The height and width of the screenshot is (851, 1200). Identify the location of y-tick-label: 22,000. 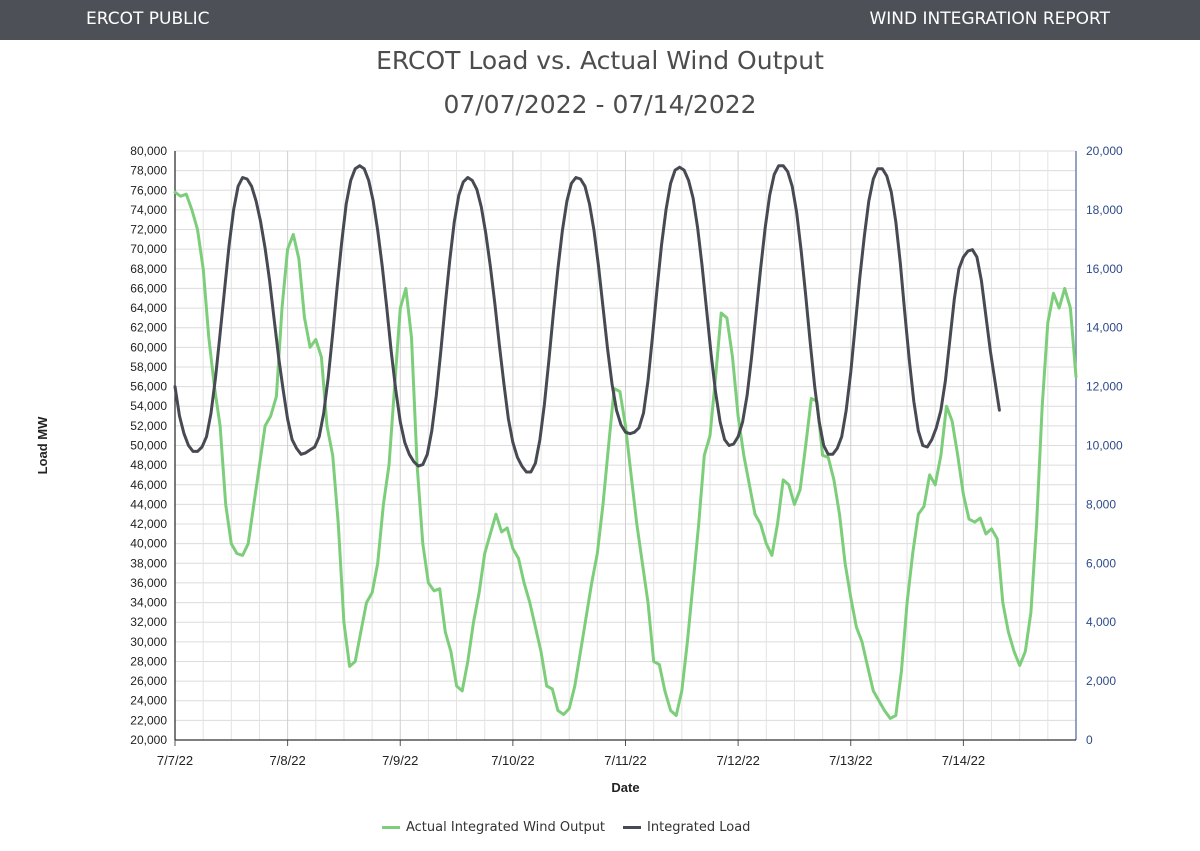
(148, 720).